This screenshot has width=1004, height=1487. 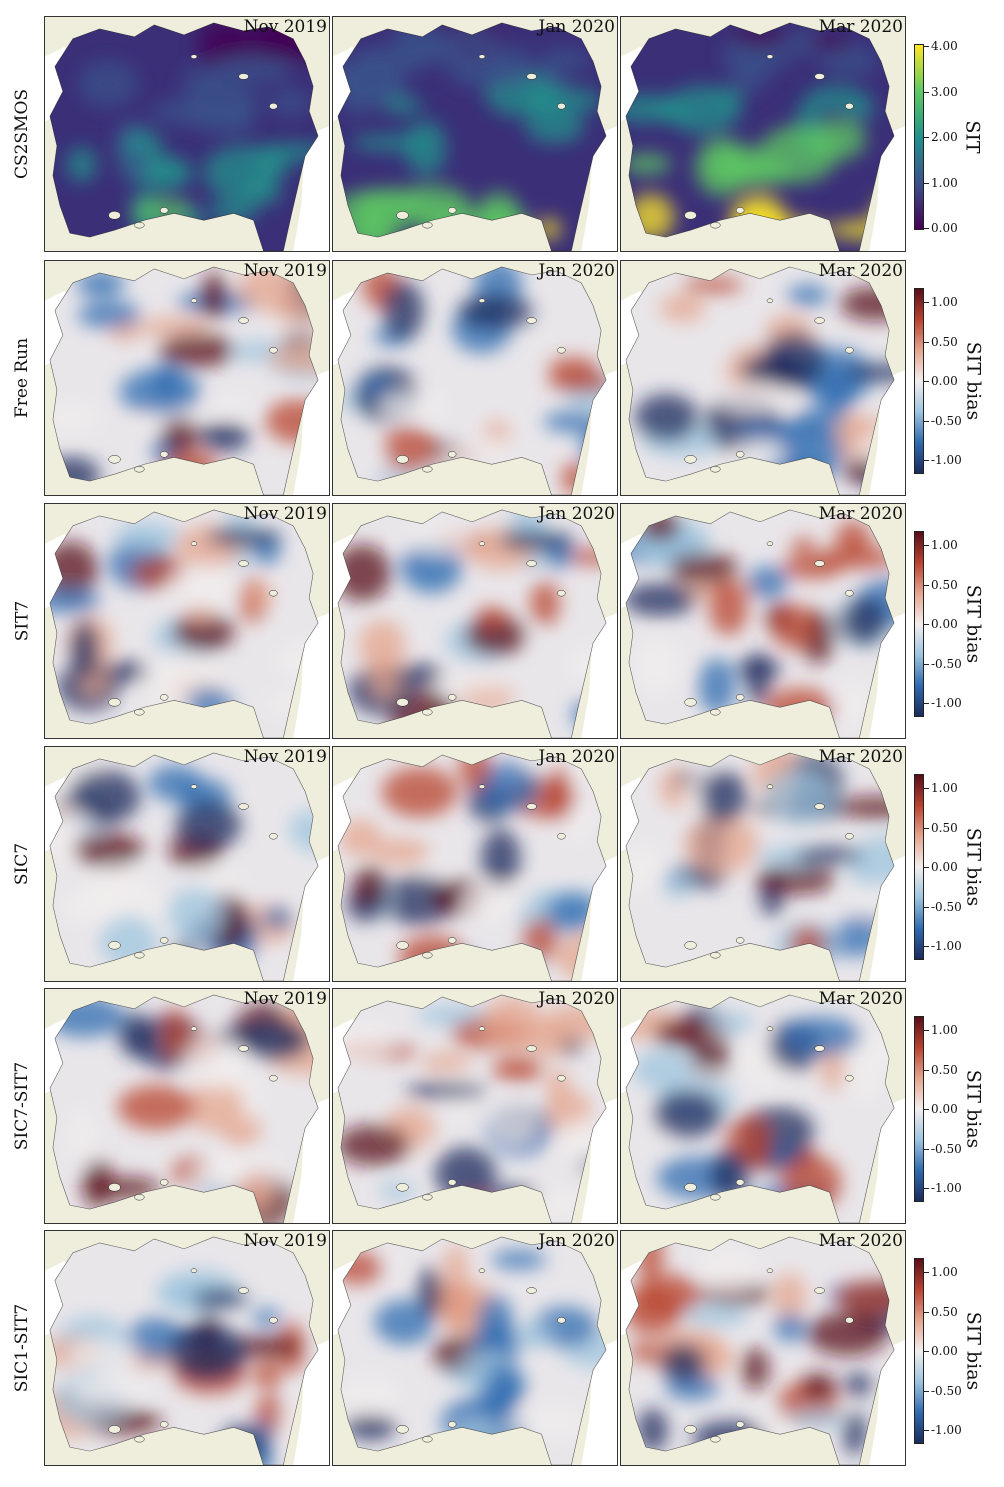 I want to click on row-label: CS2SMOS, so click(x=22, y=134).